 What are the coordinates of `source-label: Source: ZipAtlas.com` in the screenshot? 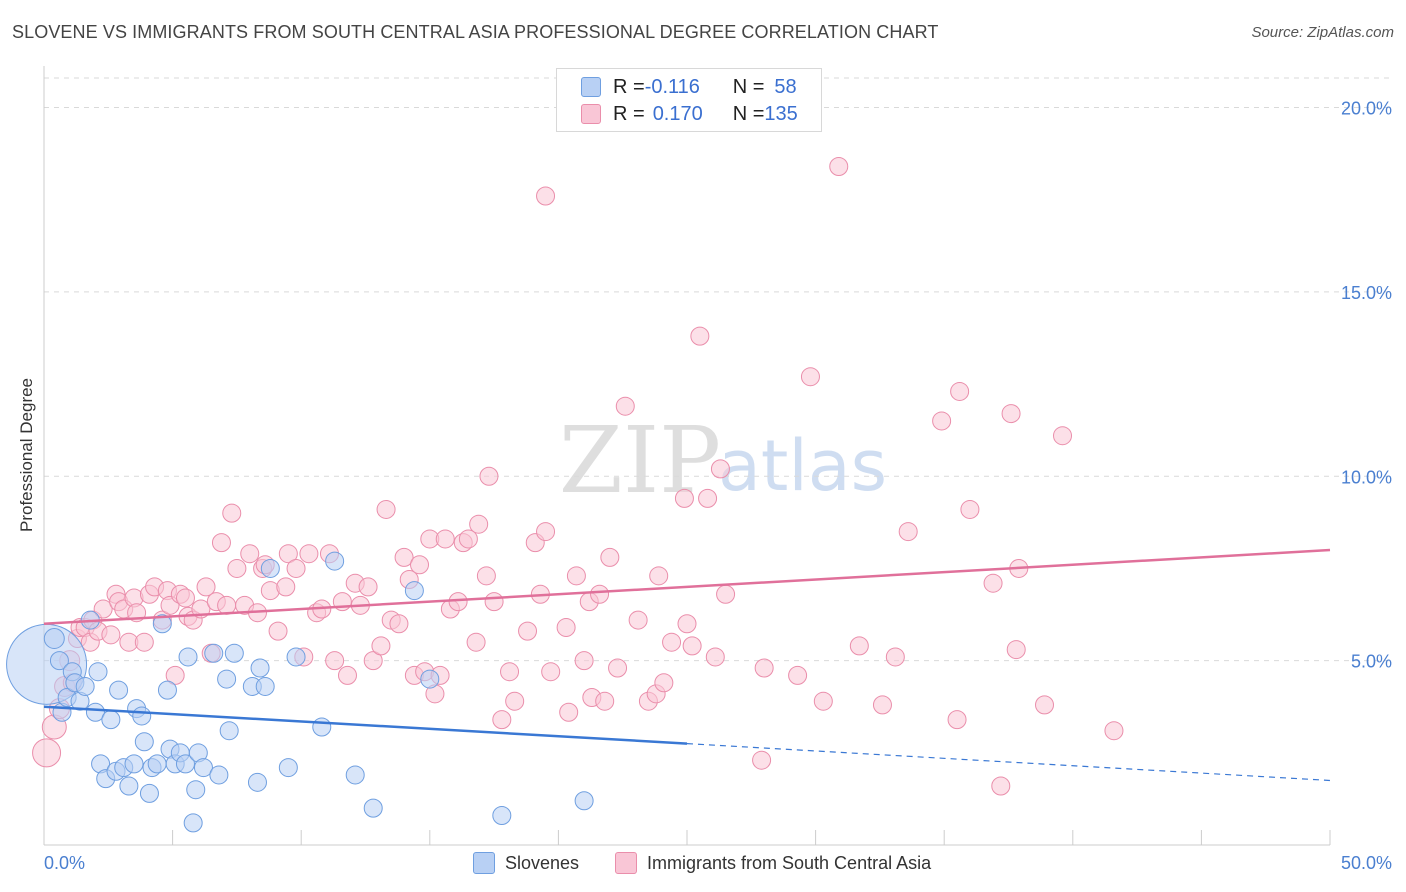 It's located at (1322, 32).